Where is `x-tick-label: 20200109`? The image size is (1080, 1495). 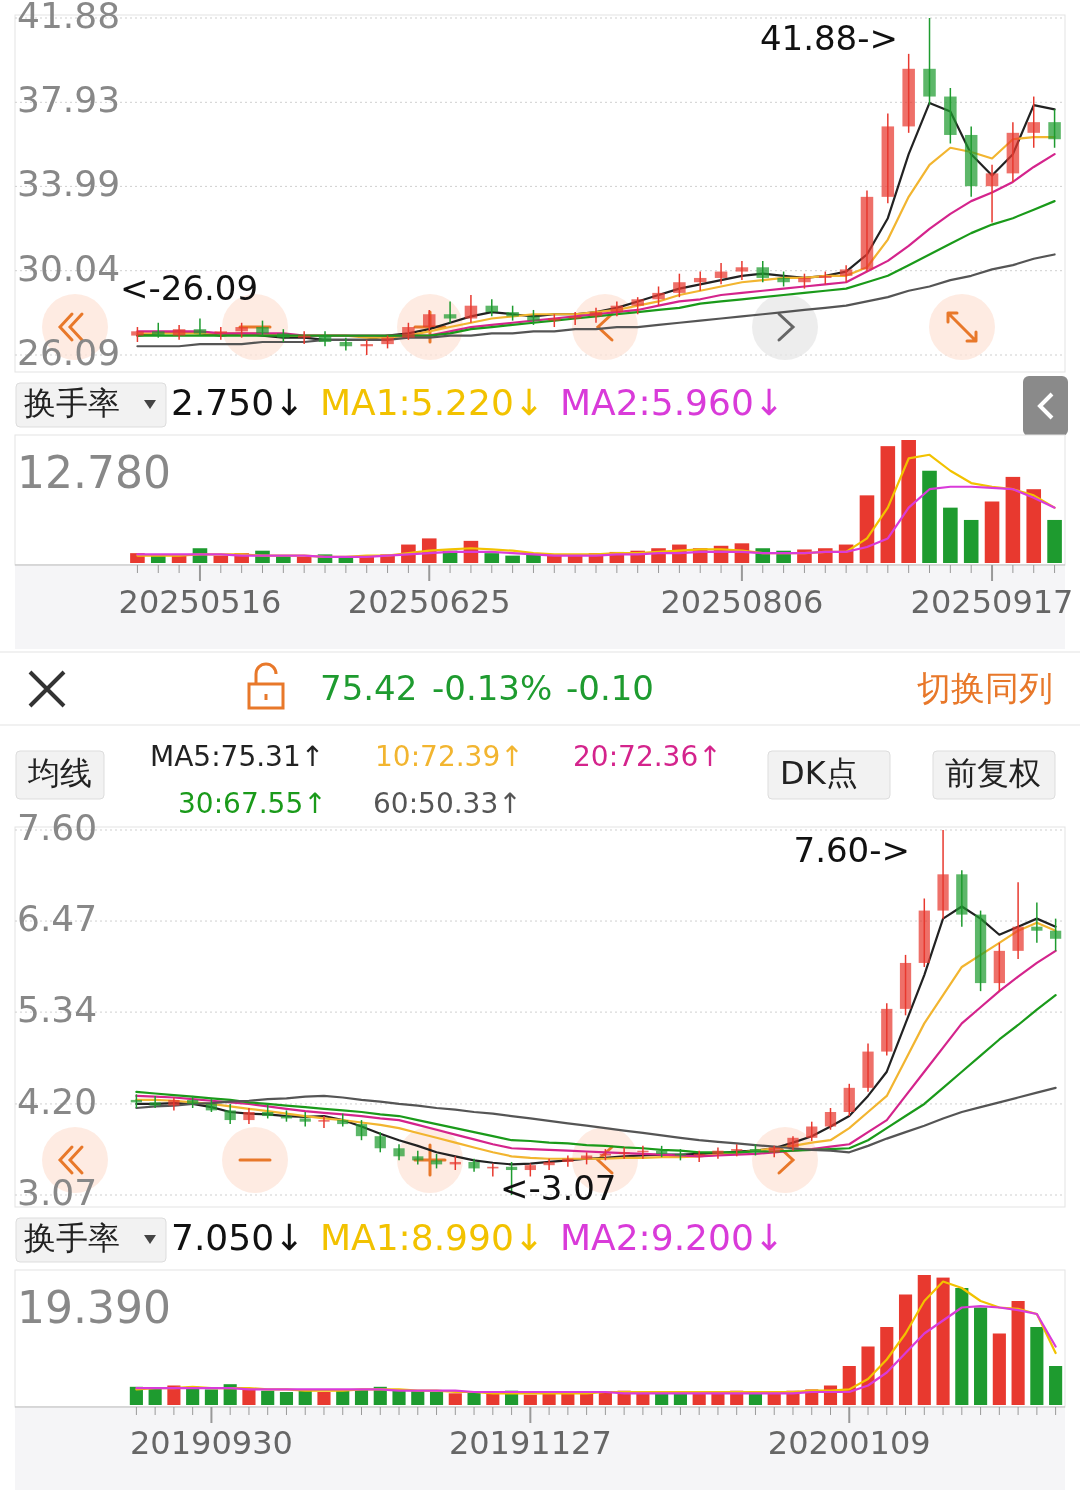 x-tick-label: 20200109 is located at coordinates (849, 1443).